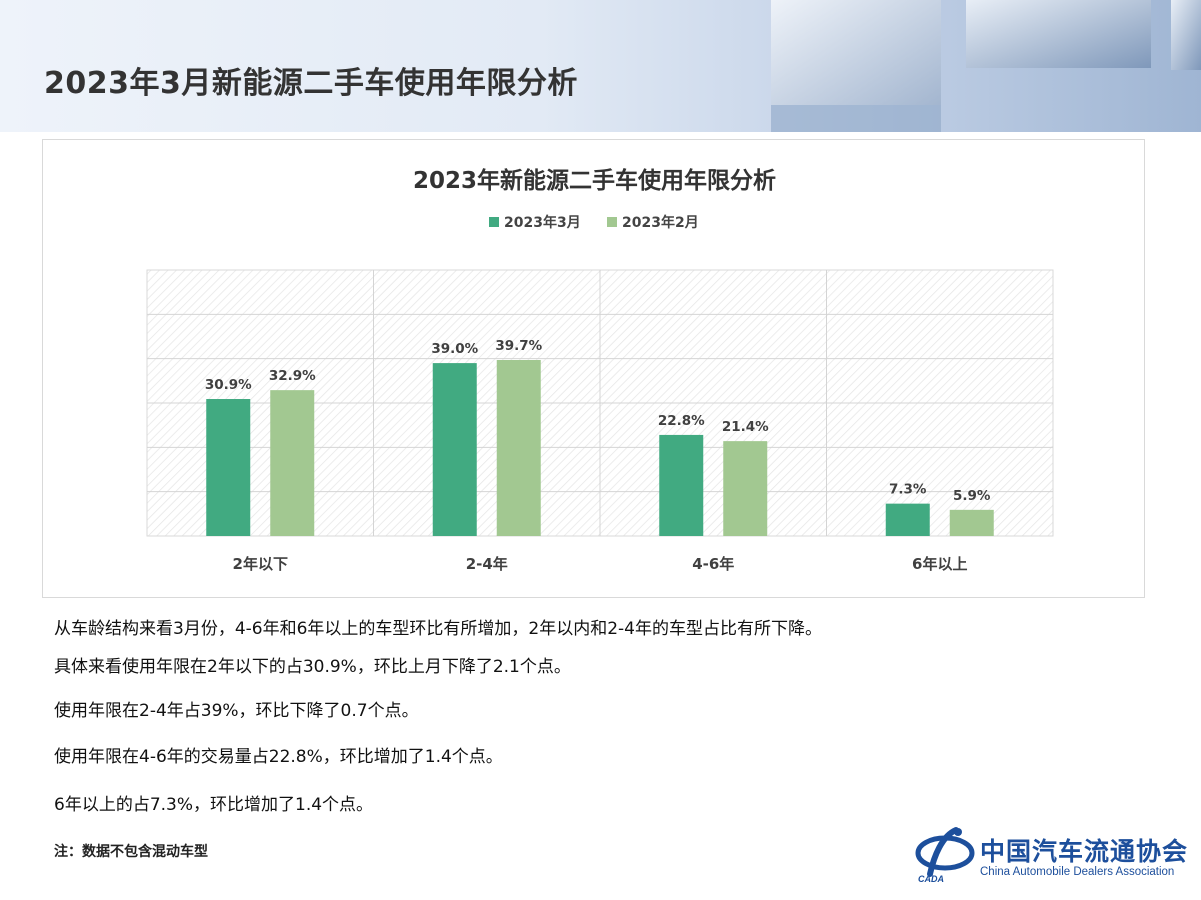 This screenshot has width=1201, height=900. I want to click on analysis-line-4: 使用年限在4-6年的交易量占22.8%，环比增加了1.4个点。, so click(278, 757).